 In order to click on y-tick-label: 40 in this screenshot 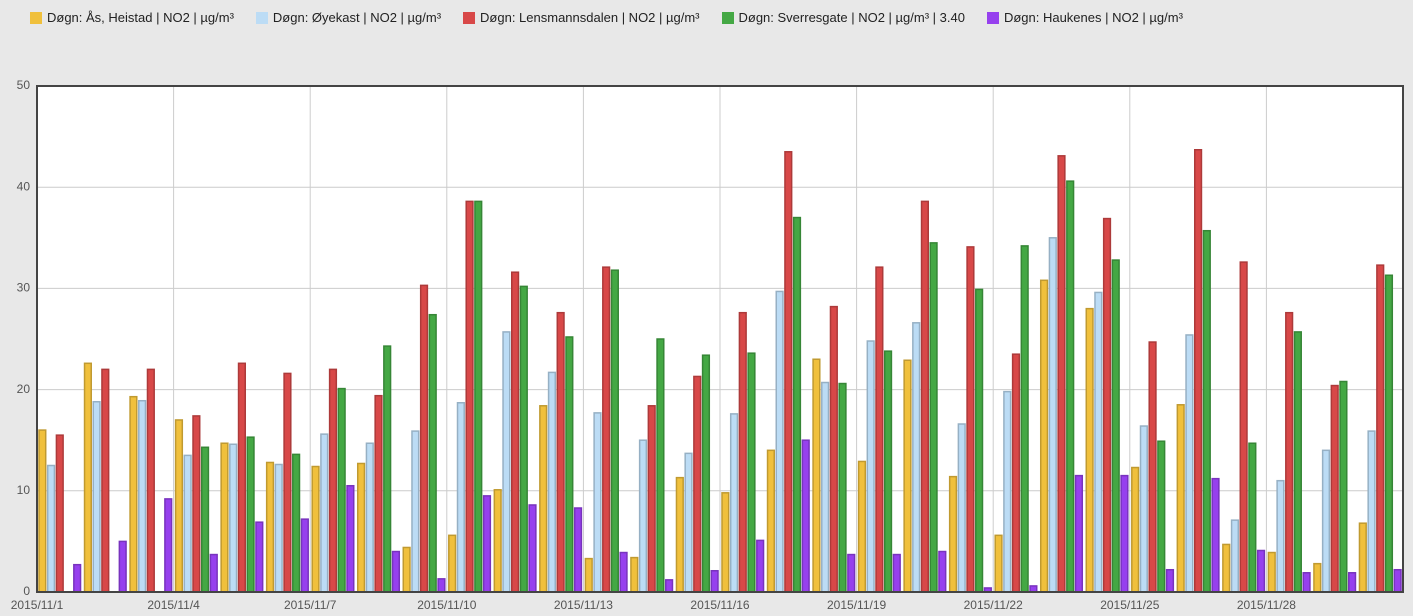, I will do `click(24, 186)`.